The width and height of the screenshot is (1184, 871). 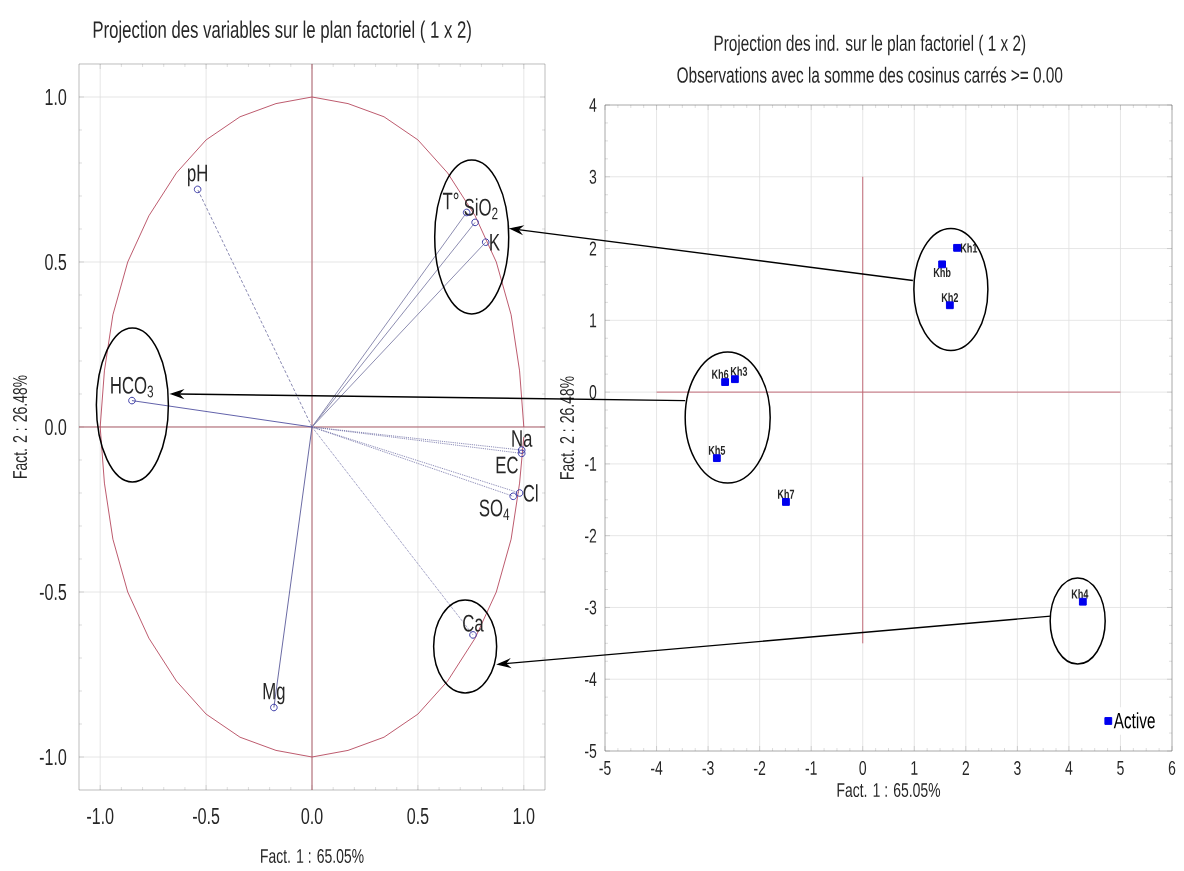 I want to click on x-tick-label: 0, so click(x=863, y=768).